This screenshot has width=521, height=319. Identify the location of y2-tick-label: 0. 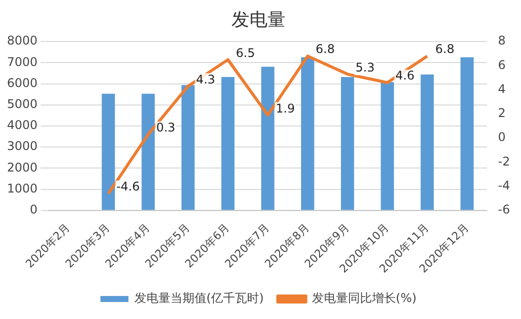
(502, 137).